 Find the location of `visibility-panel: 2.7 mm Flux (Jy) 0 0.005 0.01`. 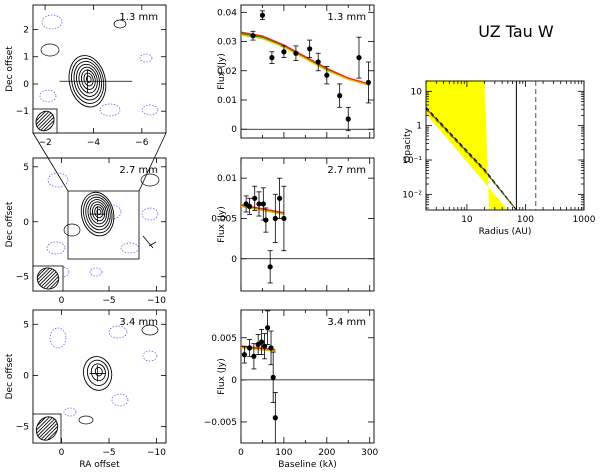

visibility-panel: 2.7 mm Flux (Jy) 0 0.005 0.01 is located at coordinates (293, 224).